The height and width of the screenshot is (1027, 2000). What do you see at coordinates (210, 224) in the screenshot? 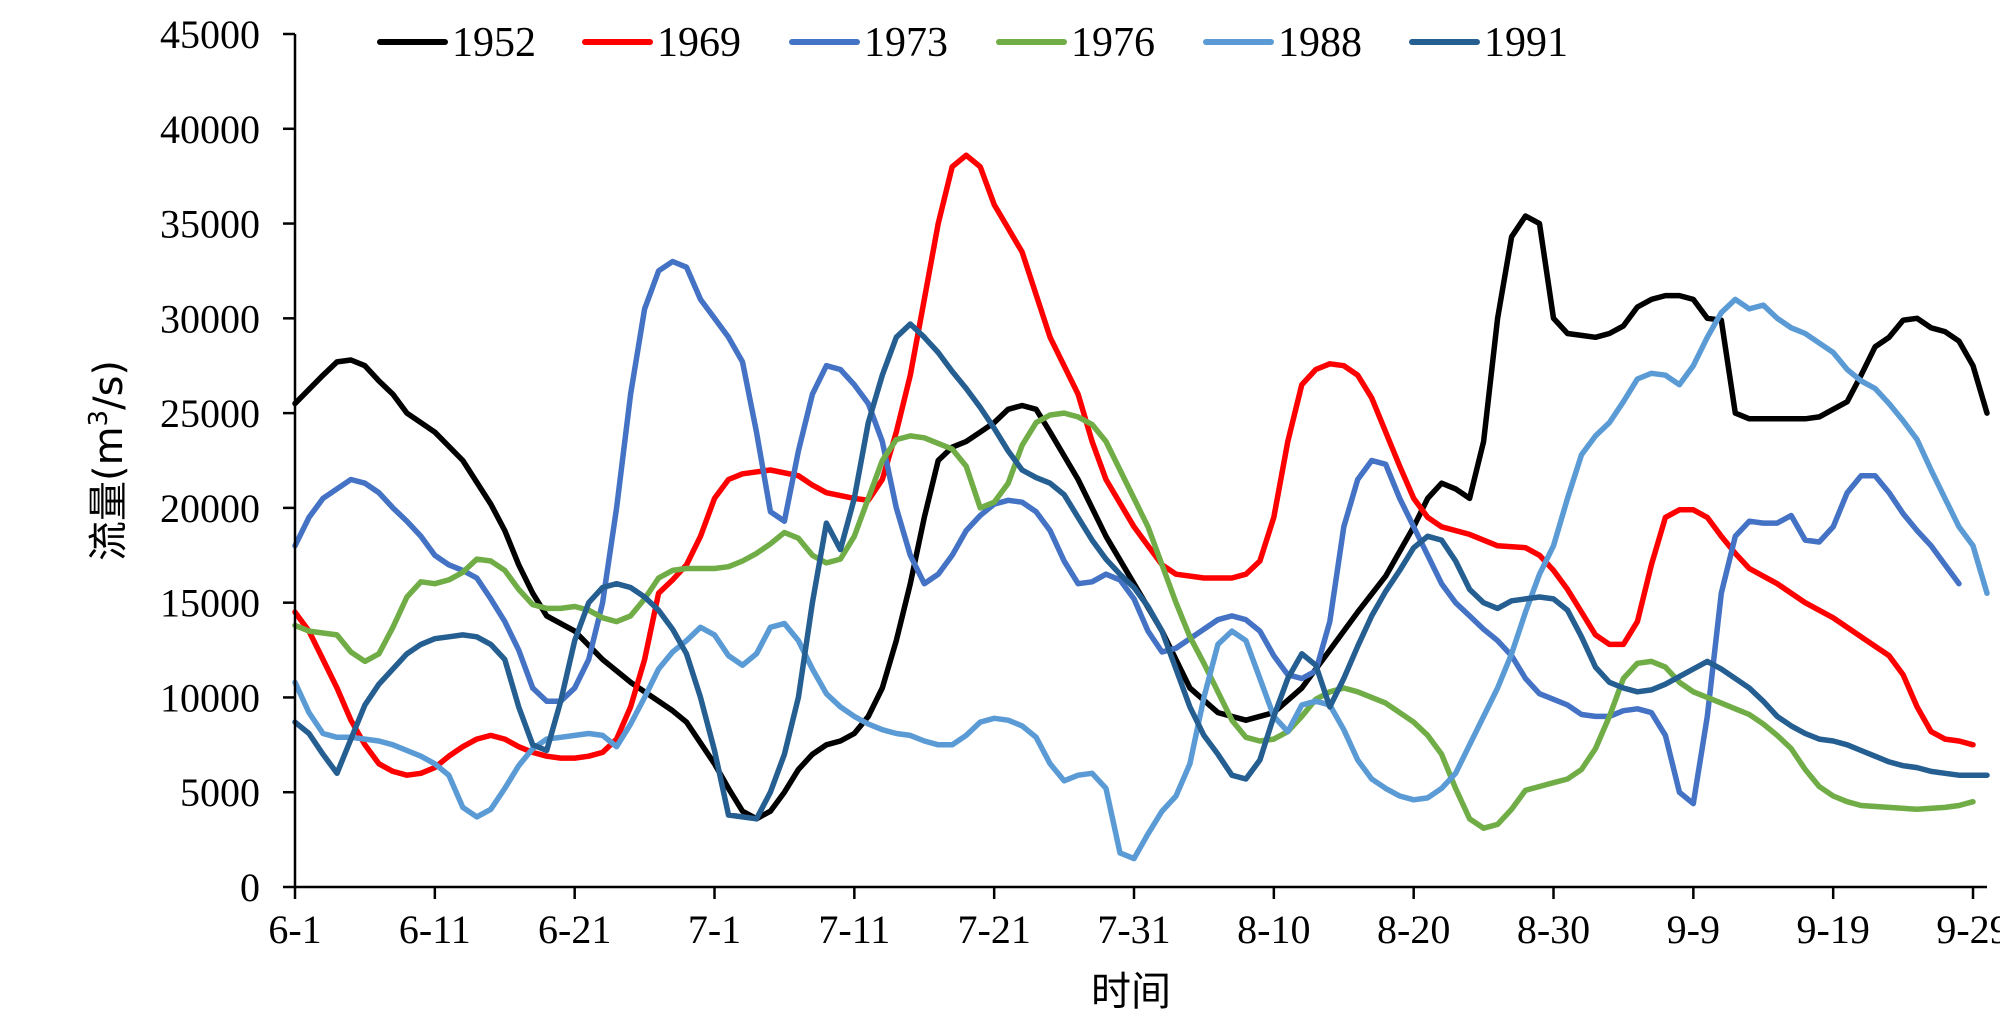
I see `y-tick-label: 35000` at bounding box center [210, 224].